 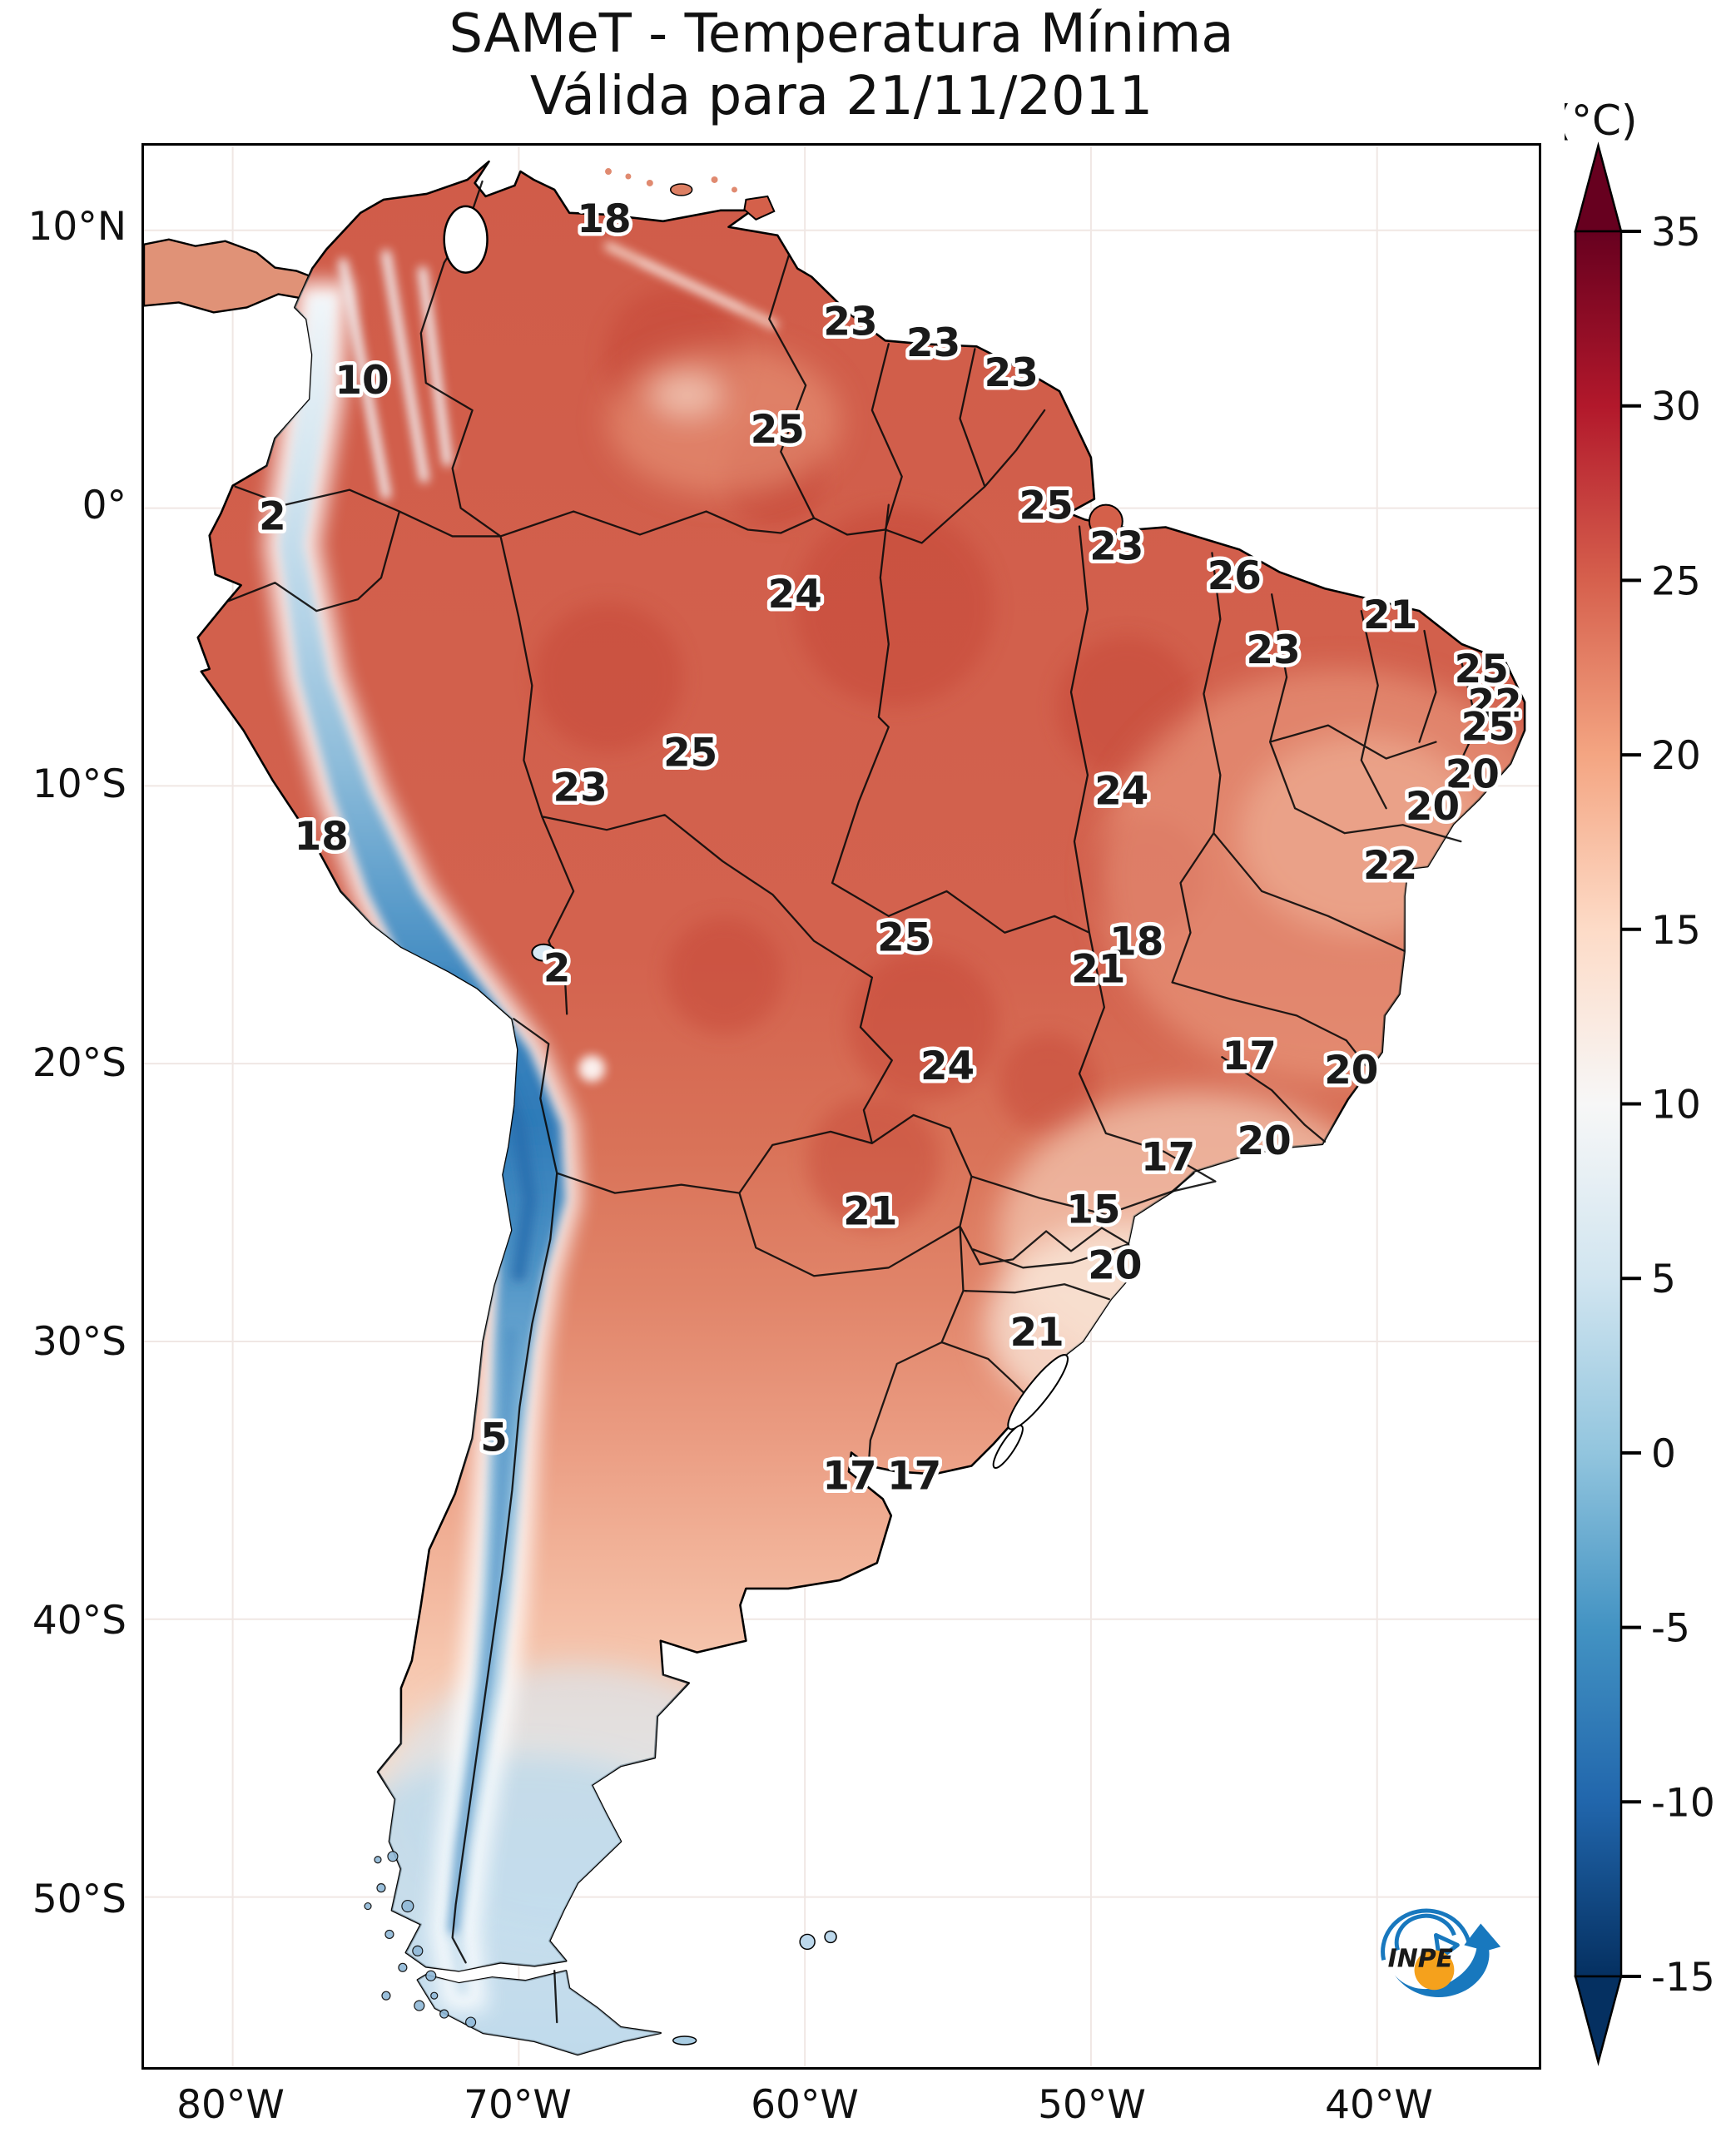 What do you see at coordinates (79, 784) in the screenshot?
I see `y-tick-label: 10°S` at bounding box center [79, 784].